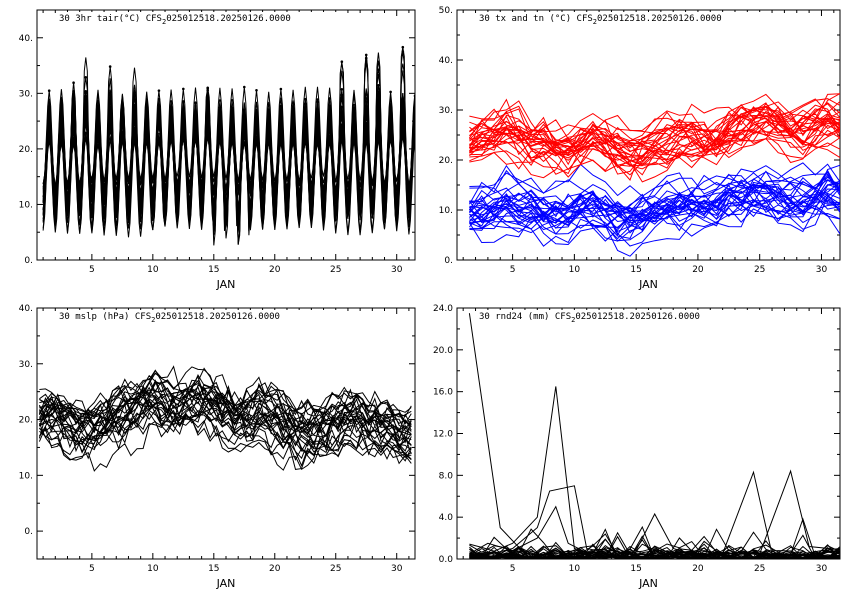 This screenshot has height=596, width=853. Describe the element at coordinates (228, 19) in the screenshot. I see `title-postfix: 025012518.20250126.0000` at that location.